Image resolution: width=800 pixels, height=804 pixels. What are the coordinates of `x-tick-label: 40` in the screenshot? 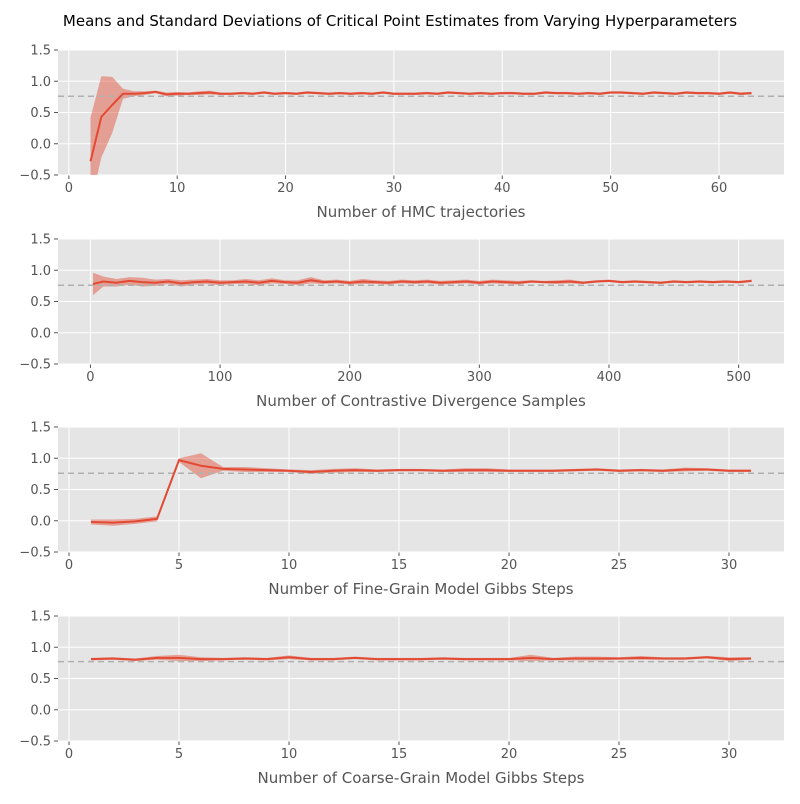 It's located at (502, 188).